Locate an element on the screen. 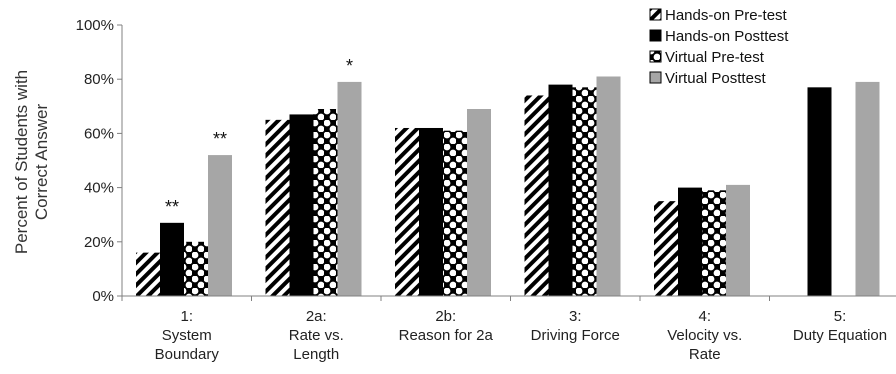 This screenshot has width=896, height=374. legend-label: Virtual Pre-test is located at coordinates (715, 57).